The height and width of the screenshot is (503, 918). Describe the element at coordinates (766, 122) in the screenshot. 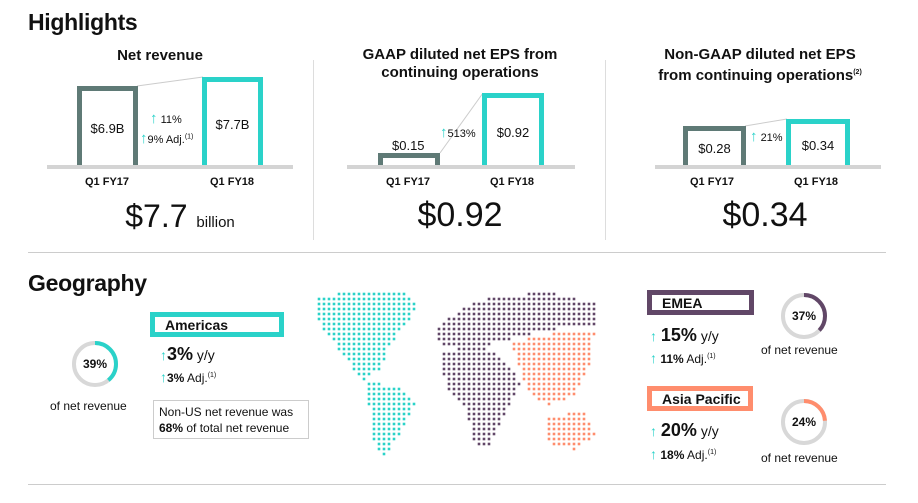

I see `connector-line` at that location.